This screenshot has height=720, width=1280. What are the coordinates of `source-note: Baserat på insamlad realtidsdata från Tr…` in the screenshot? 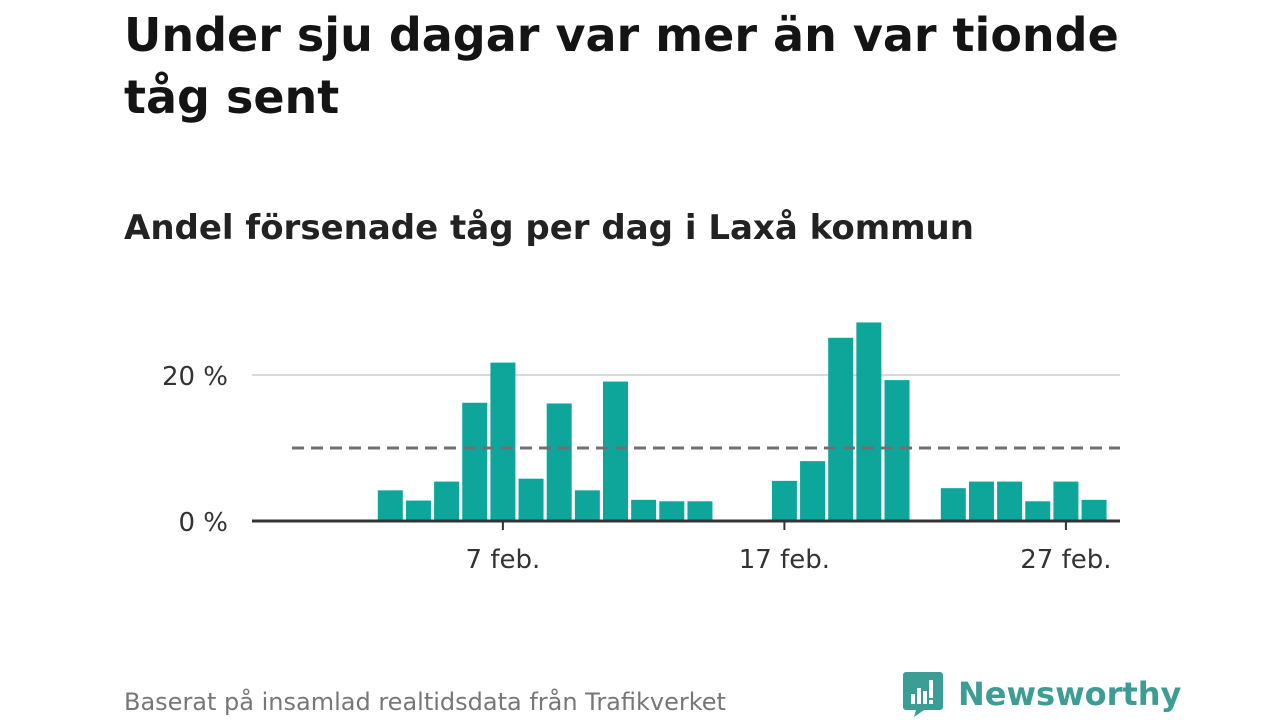 It's located at (425, 702).